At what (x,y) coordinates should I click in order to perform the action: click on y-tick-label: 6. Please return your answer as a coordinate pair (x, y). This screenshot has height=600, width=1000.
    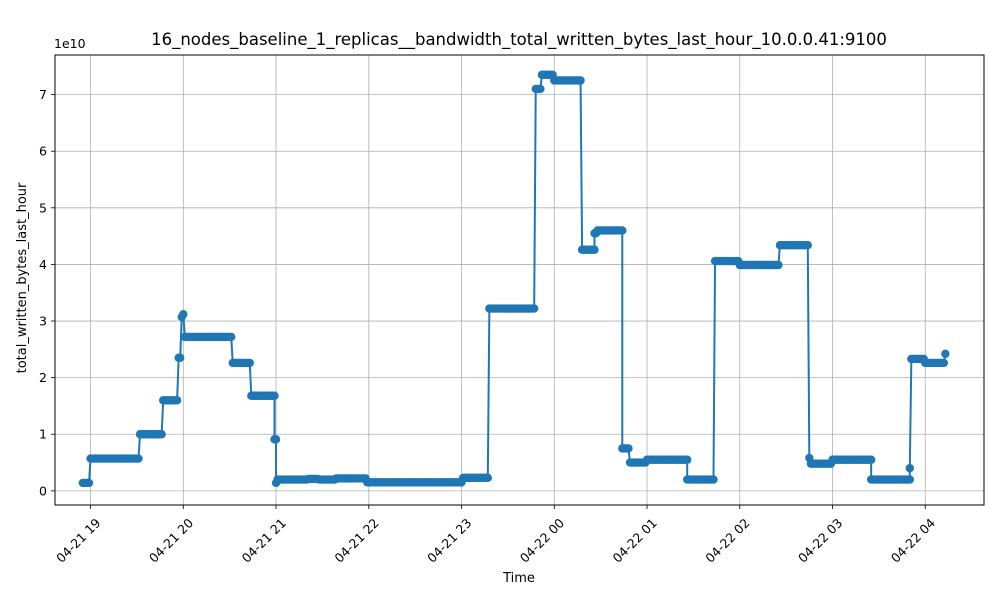
    Looking at the image, I should click on (43, 151).